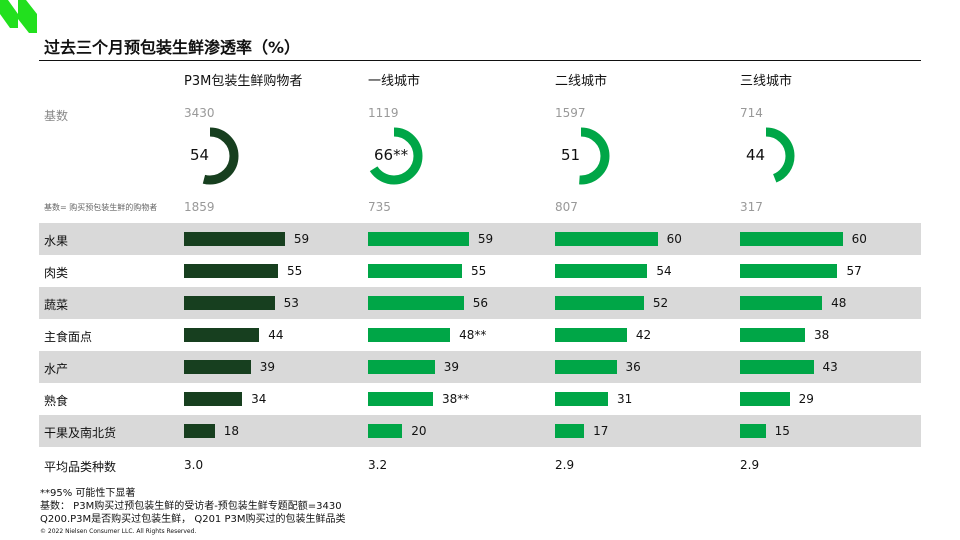 The width and height of the screenshot is (960, 540). I want to click on bar-value: 38, so click(821, 335).